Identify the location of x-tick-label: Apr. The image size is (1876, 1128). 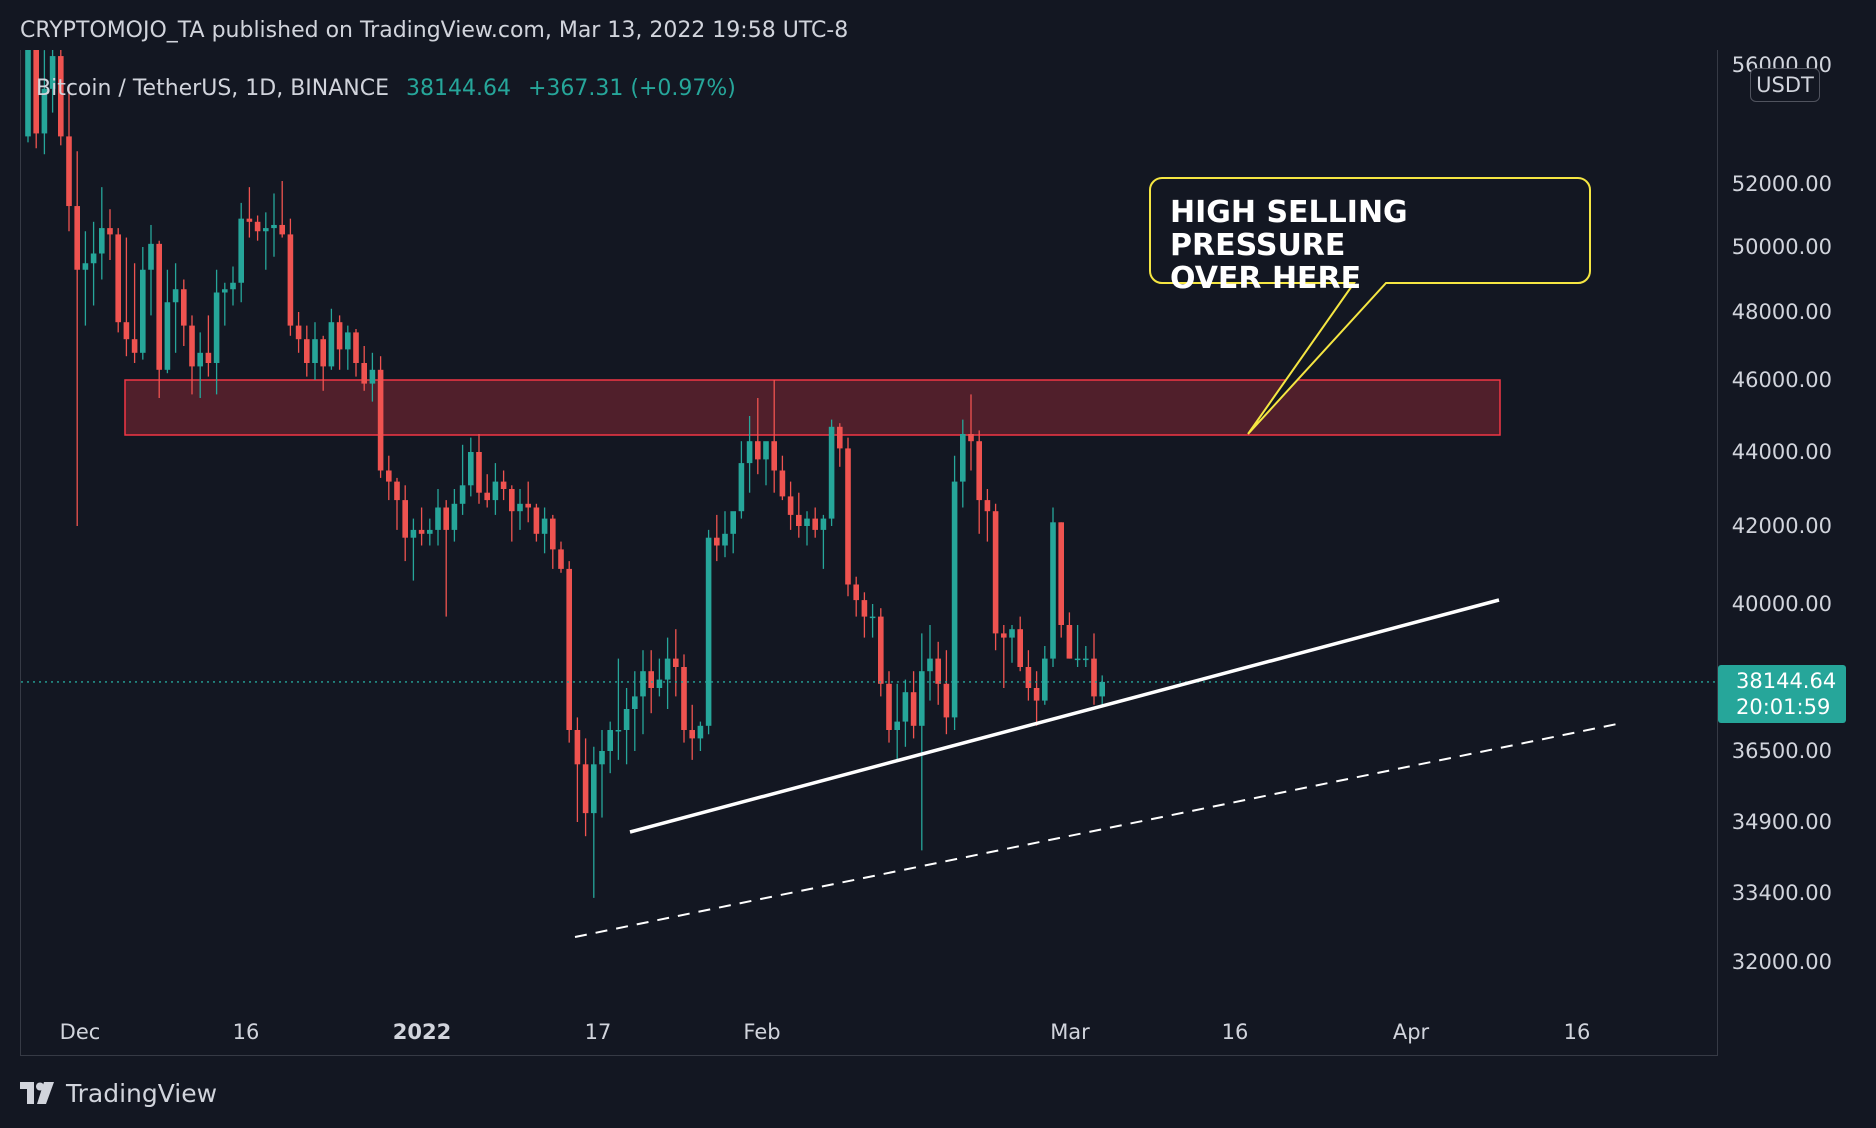
(1411, 1032).